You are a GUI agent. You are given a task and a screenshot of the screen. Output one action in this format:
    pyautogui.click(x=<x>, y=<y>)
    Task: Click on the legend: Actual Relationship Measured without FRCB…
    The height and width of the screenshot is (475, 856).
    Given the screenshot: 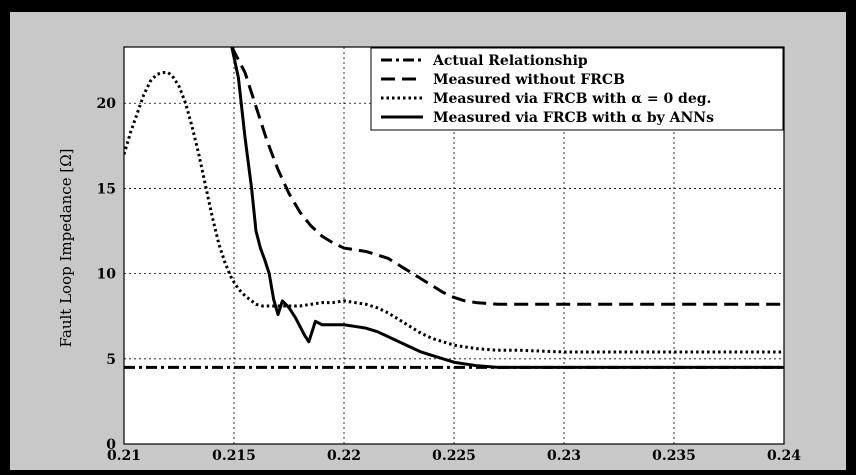 What is the action you would take?
    pyautogui.click(x=577, y=89)
    